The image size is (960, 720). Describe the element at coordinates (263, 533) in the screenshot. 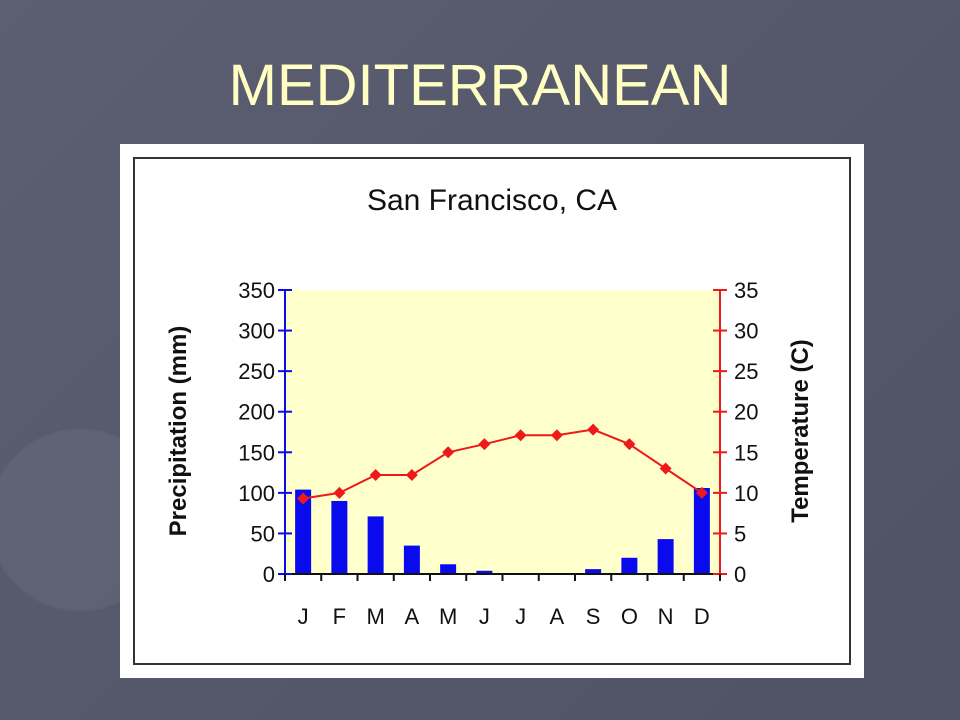

I see `left-tick-label: 50` at that location.